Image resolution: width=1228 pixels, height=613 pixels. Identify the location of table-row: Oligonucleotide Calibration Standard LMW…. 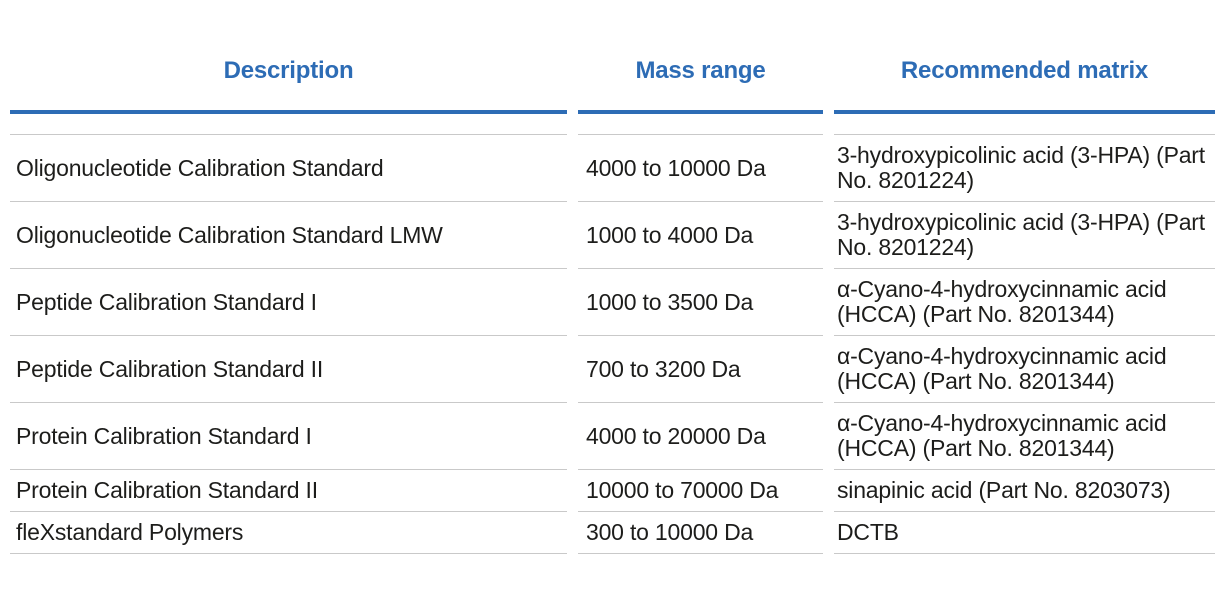
(612, 234).